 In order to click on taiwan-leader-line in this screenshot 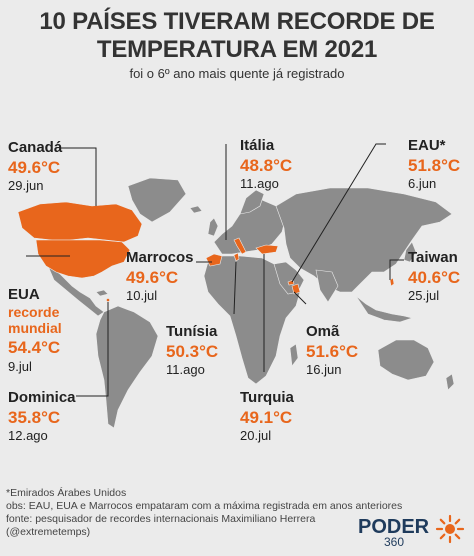, I will do `click(396, 269)`.